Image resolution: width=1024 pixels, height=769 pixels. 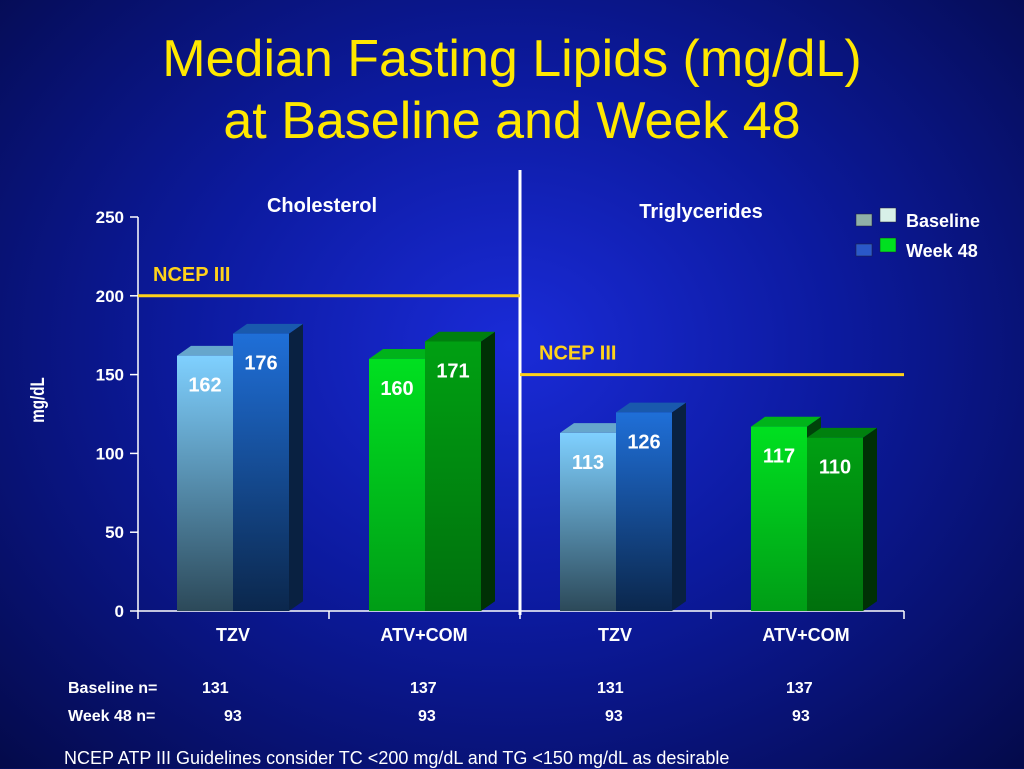 I want to click on y-axis-label: mg/dL, so click(x=37, y=400).